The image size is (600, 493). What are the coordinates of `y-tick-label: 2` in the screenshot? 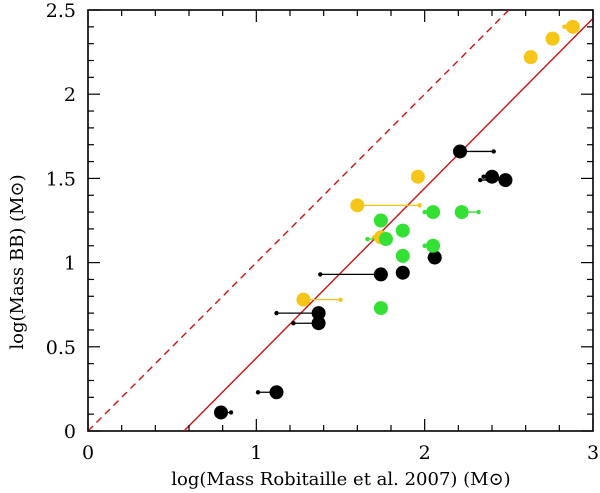 It's located at (70, 95).